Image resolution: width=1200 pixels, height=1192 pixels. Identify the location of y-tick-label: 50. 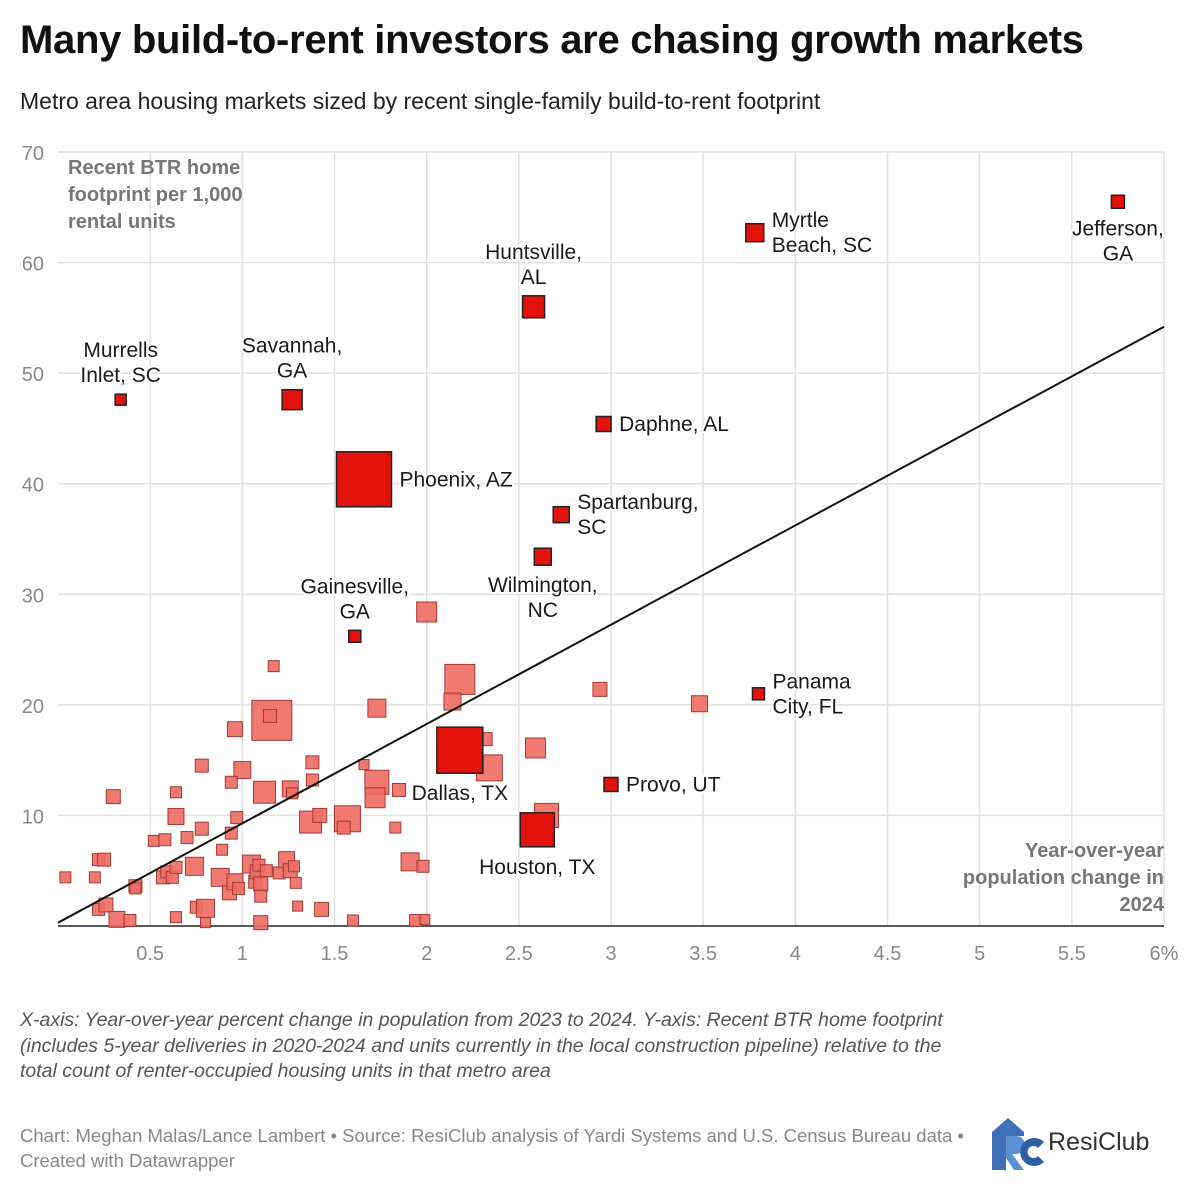
(33, 375).